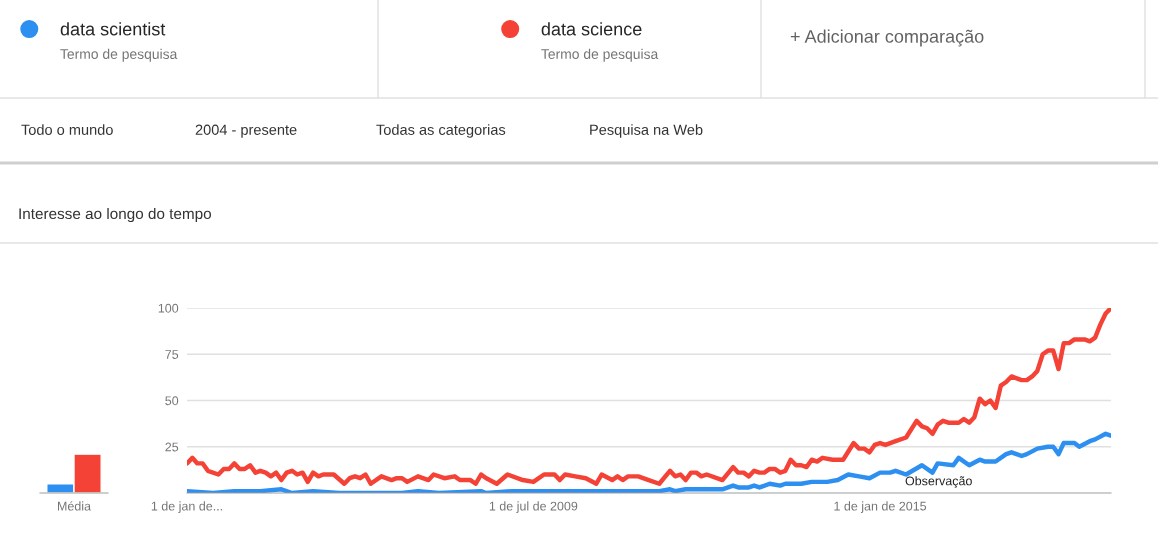  What do you see at coordinates (172, 447) in the screenshot?
I see `y-tick-label: 25` at bounding box center [172, 447].